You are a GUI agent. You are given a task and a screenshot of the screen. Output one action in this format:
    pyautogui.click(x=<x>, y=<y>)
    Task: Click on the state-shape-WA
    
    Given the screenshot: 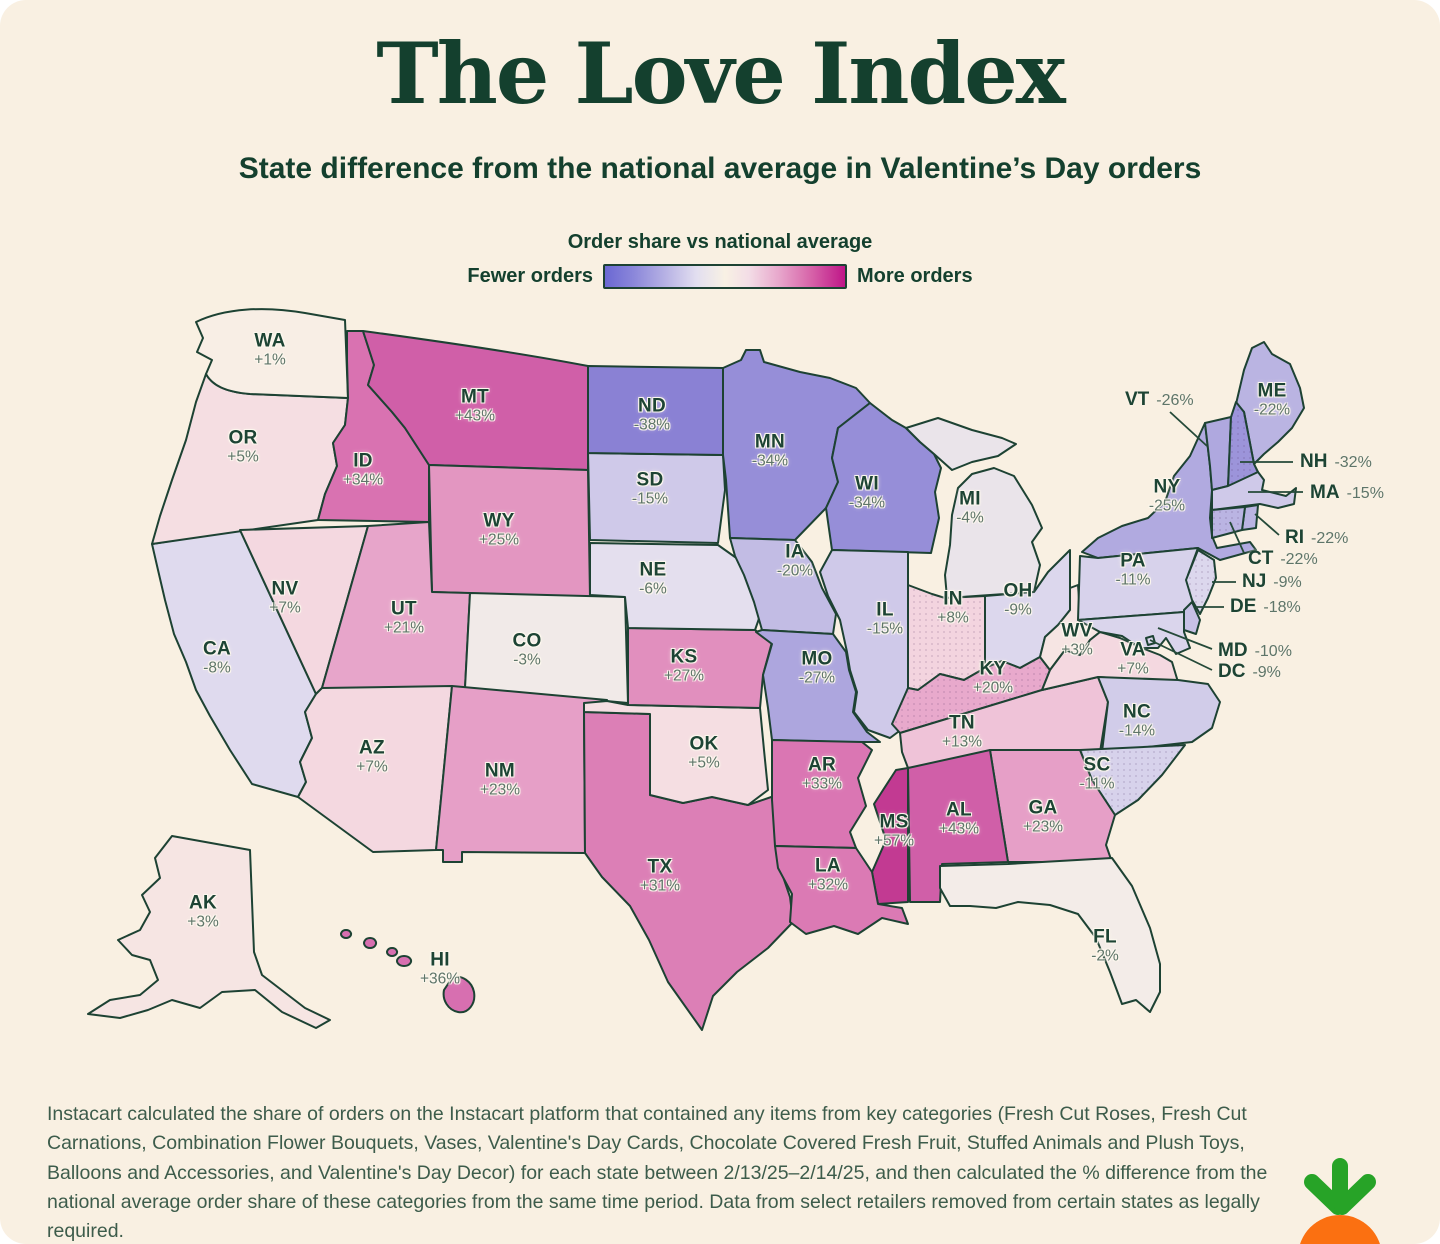 What is the action you would take?
    pyautogui.click(x=272, y=353)
    